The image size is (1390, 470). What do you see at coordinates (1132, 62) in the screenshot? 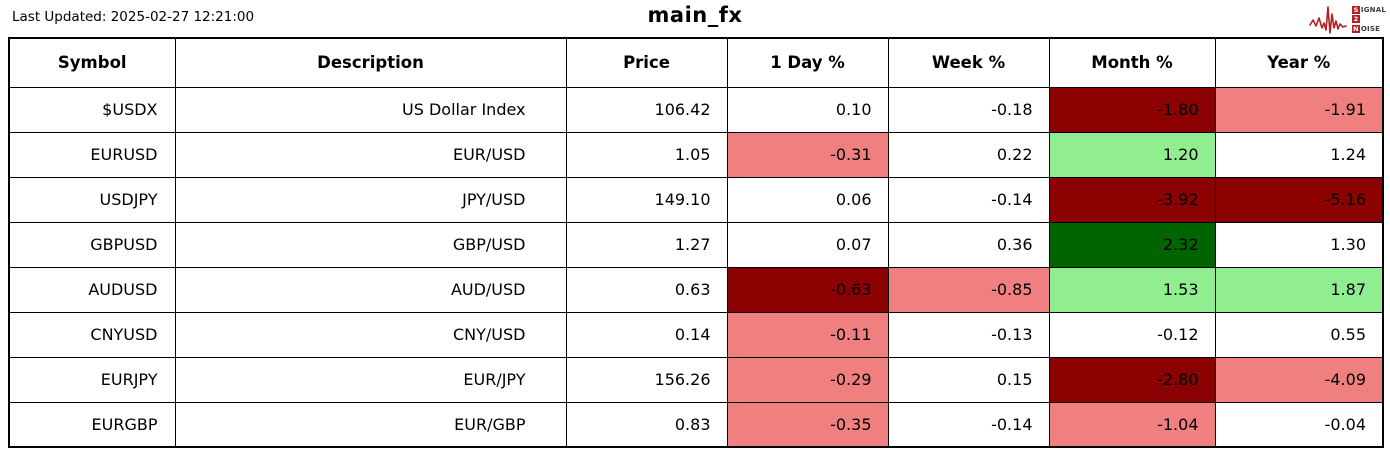
I see `col-header-month: Month %` at bounding box center [1132, 62].